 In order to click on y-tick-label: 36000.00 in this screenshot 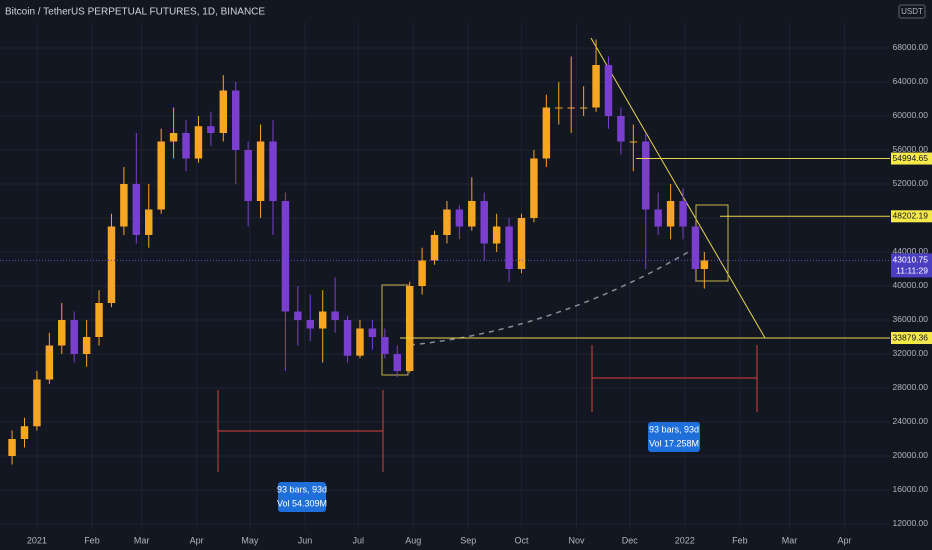, I will do `click(911, 319)`.